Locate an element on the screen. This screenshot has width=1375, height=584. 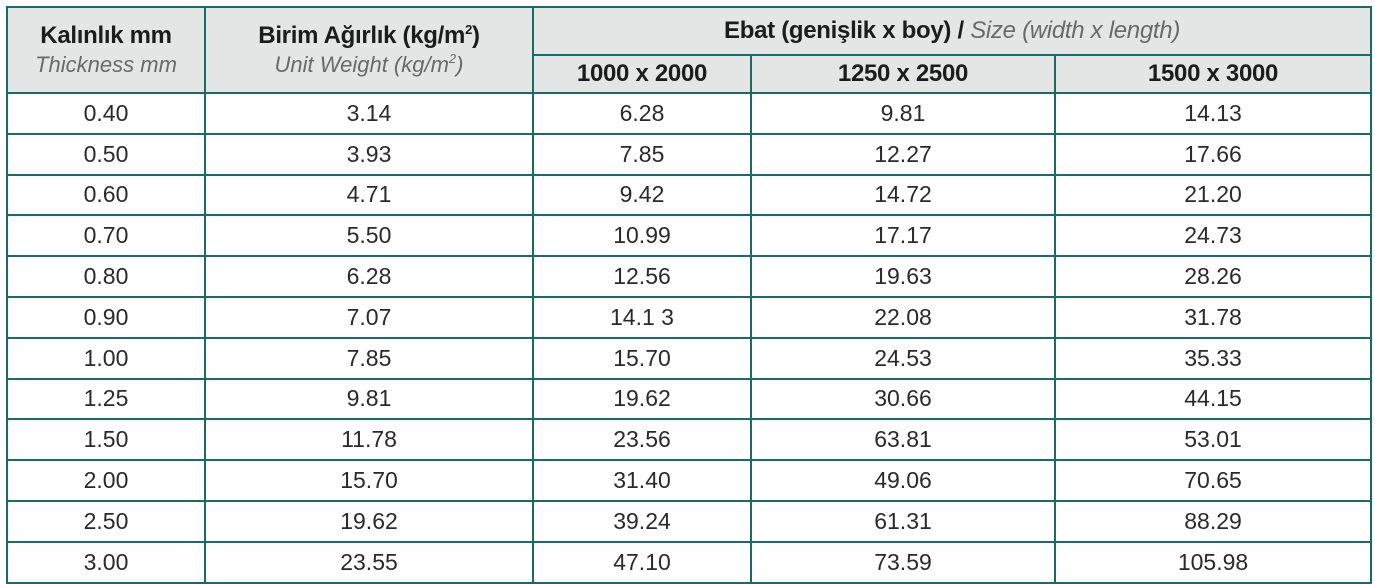
weight-1250x2500-cell: 24.53 is located at coordinates (903, 358).